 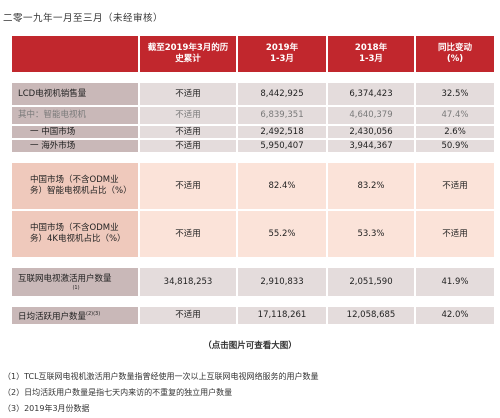 What do you see at coordinates (75, 146) in the screenshot?
I see `row-label: 一 海外市场` at bounding box center [75, 146].